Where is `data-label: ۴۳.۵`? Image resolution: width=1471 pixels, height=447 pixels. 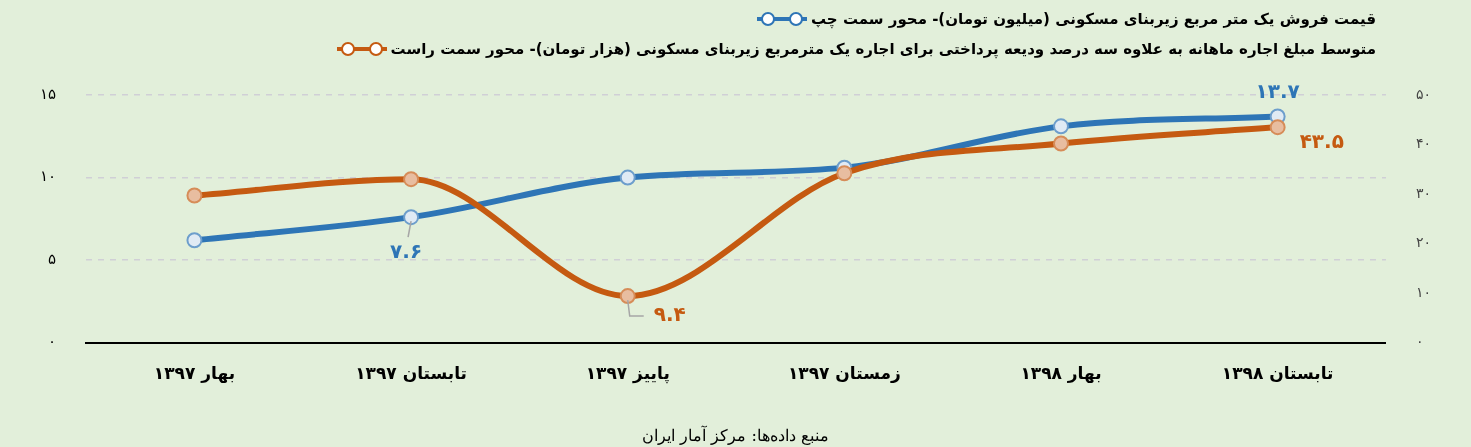
data-label: ۴۳.۵ is located at coordinates (1321, 141).